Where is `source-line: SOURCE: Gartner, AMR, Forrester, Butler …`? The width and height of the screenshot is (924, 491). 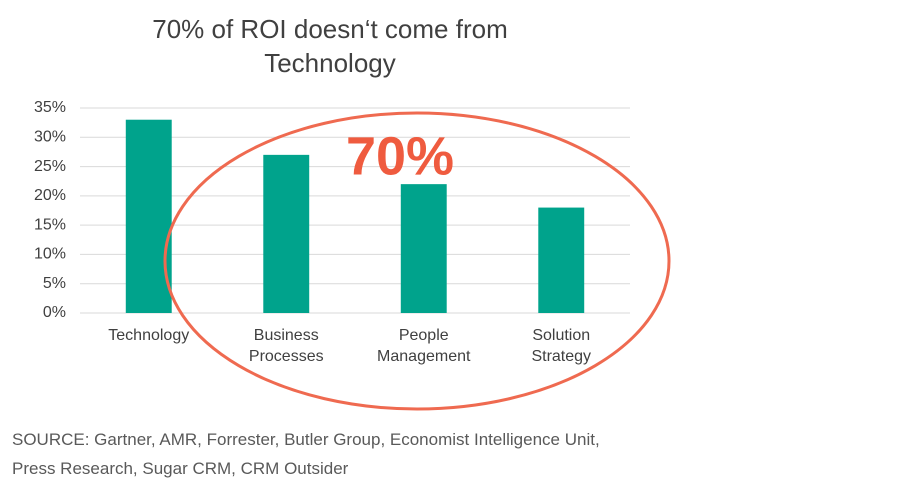 source-line: SOURCE: Gartner, AMR, Forrester, Butler … is located at coordinates (306, 439).